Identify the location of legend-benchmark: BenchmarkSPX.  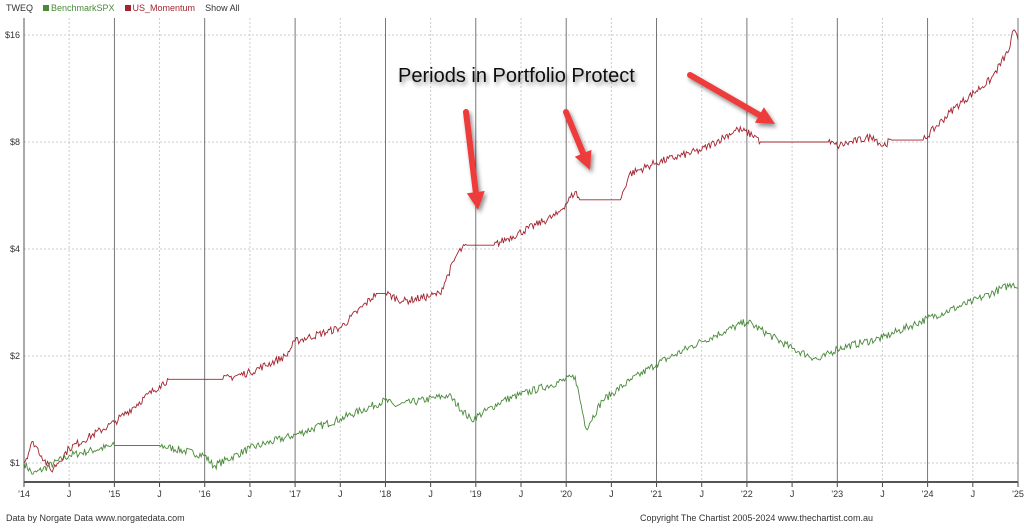
(79, 8).